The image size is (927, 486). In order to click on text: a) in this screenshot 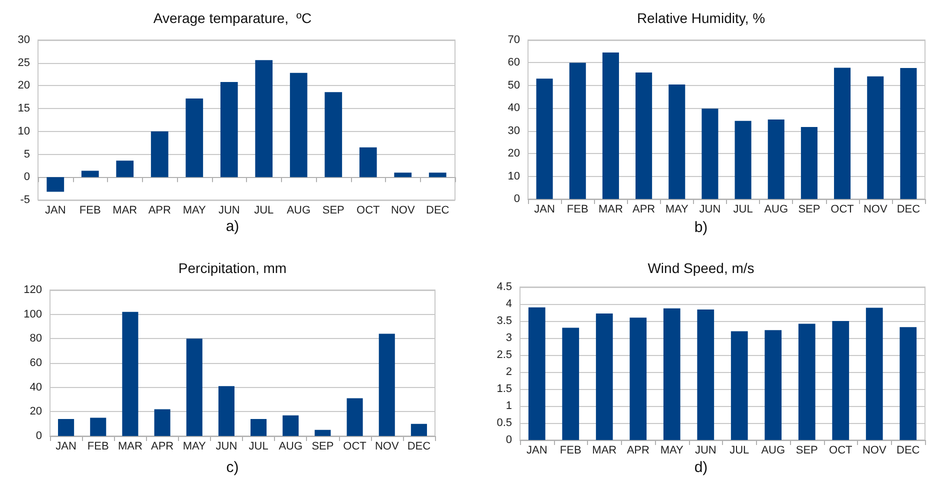, I will do `click(233, 226)`.